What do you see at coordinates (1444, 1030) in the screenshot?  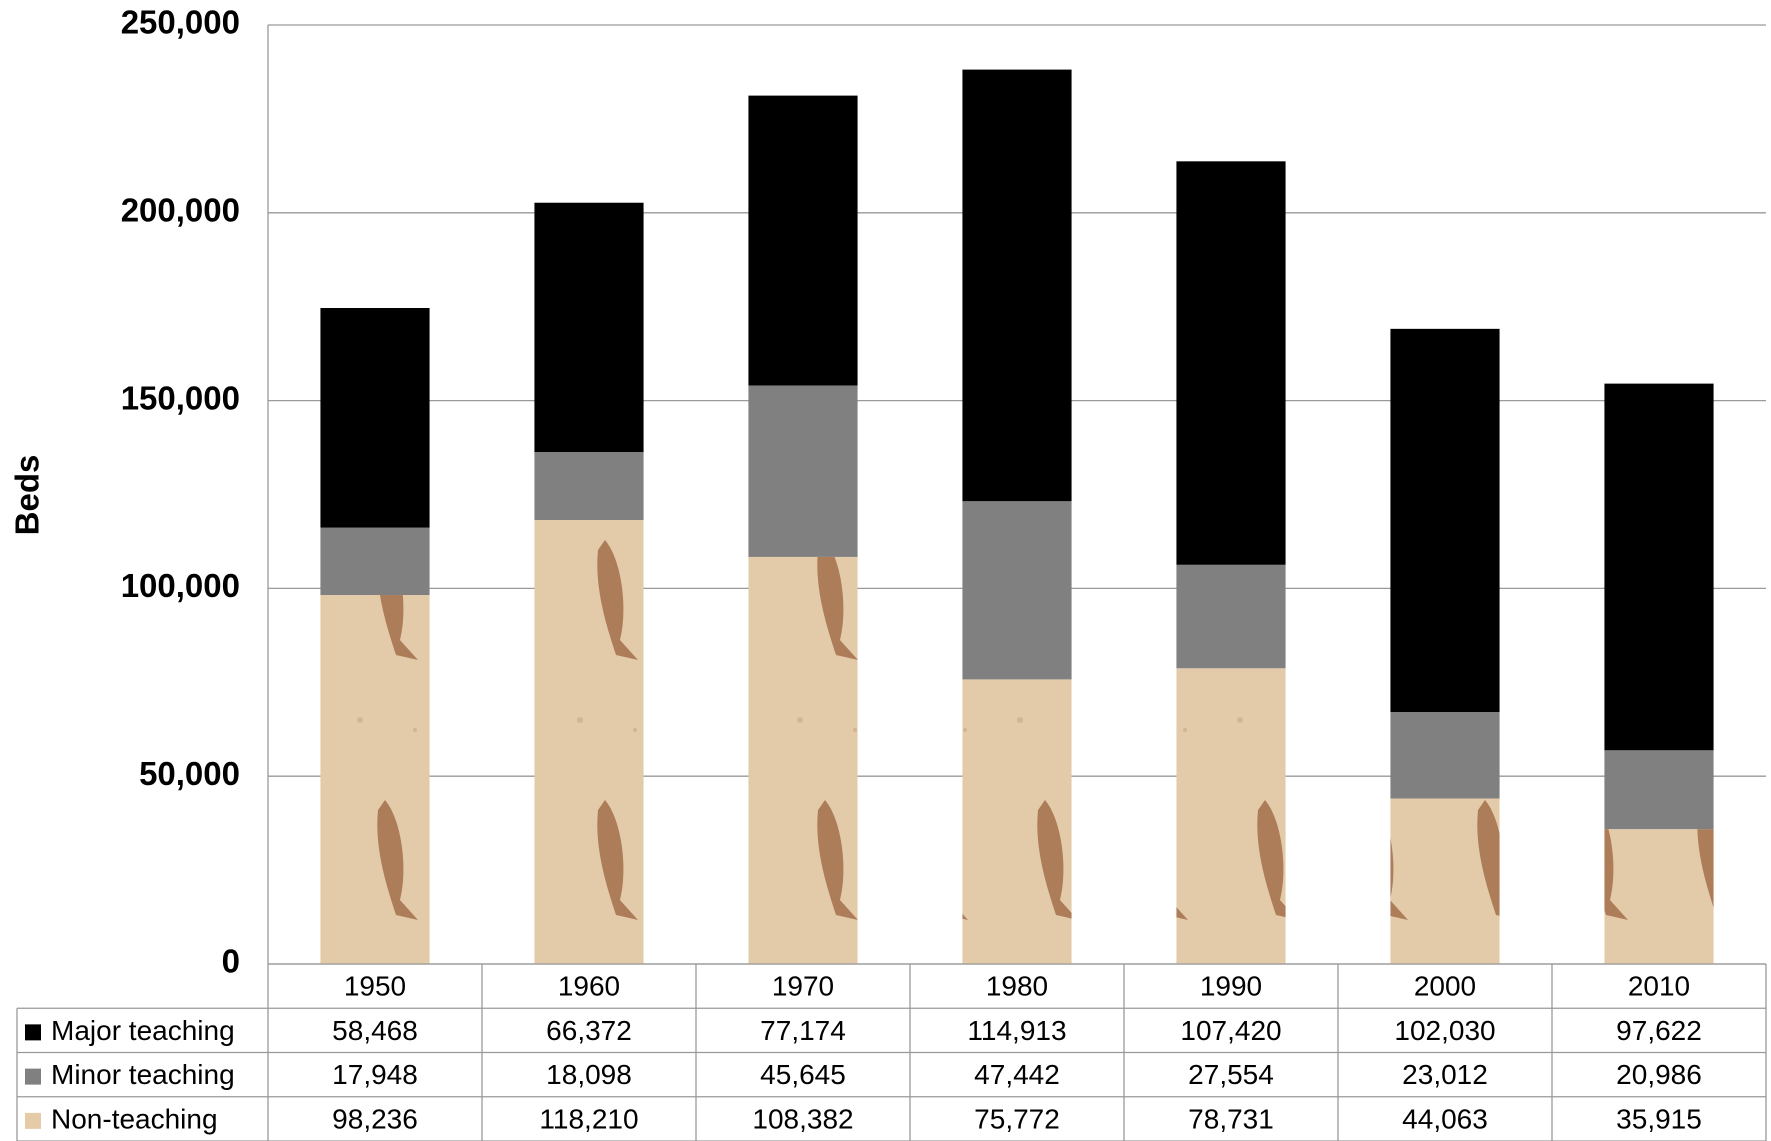 I see `table-value: 102,030` at bounding box center [1444, 1030].